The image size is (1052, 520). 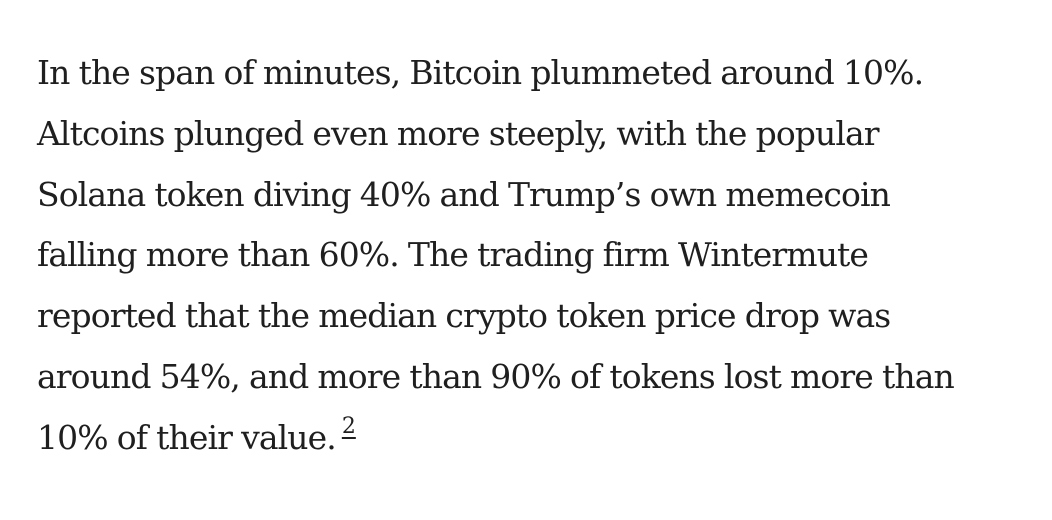 I want to click on footnote-link: 2, so click(x=348, y=426).